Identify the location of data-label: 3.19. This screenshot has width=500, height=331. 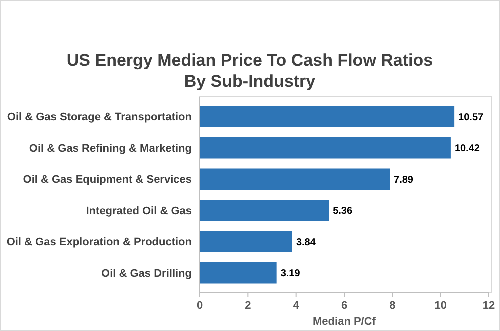
(290, 274).